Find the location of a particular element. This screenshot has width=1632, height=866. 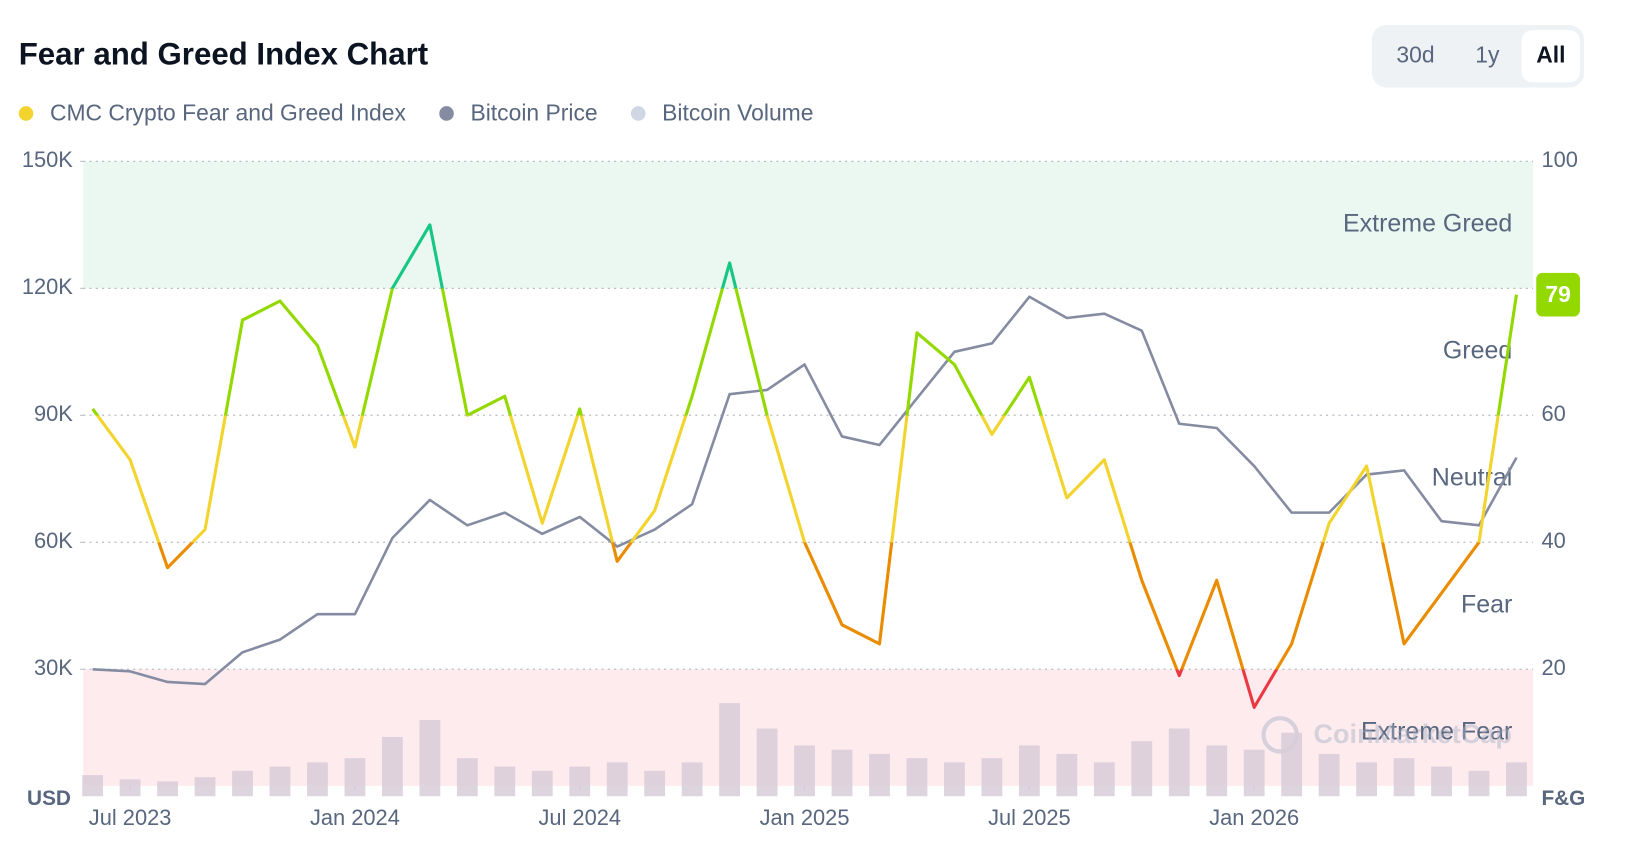

current-value-label: 79 is located at coordinates (1557, 294).